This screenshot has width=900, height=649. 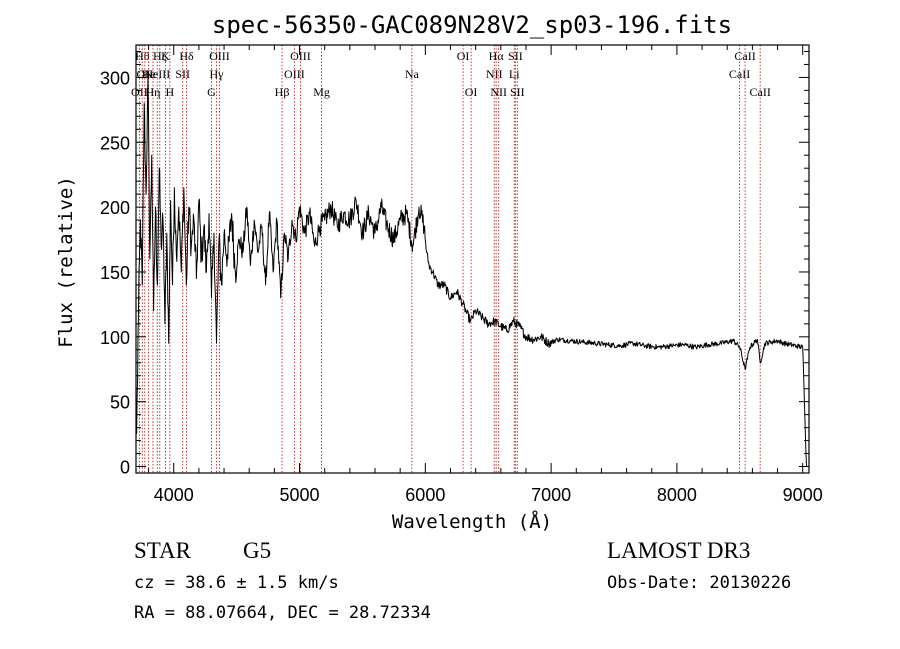 What do you see at coordinates (257, 550) in the screenshot?
I see `object-subclass: G5` at bounding box center [257, 550].